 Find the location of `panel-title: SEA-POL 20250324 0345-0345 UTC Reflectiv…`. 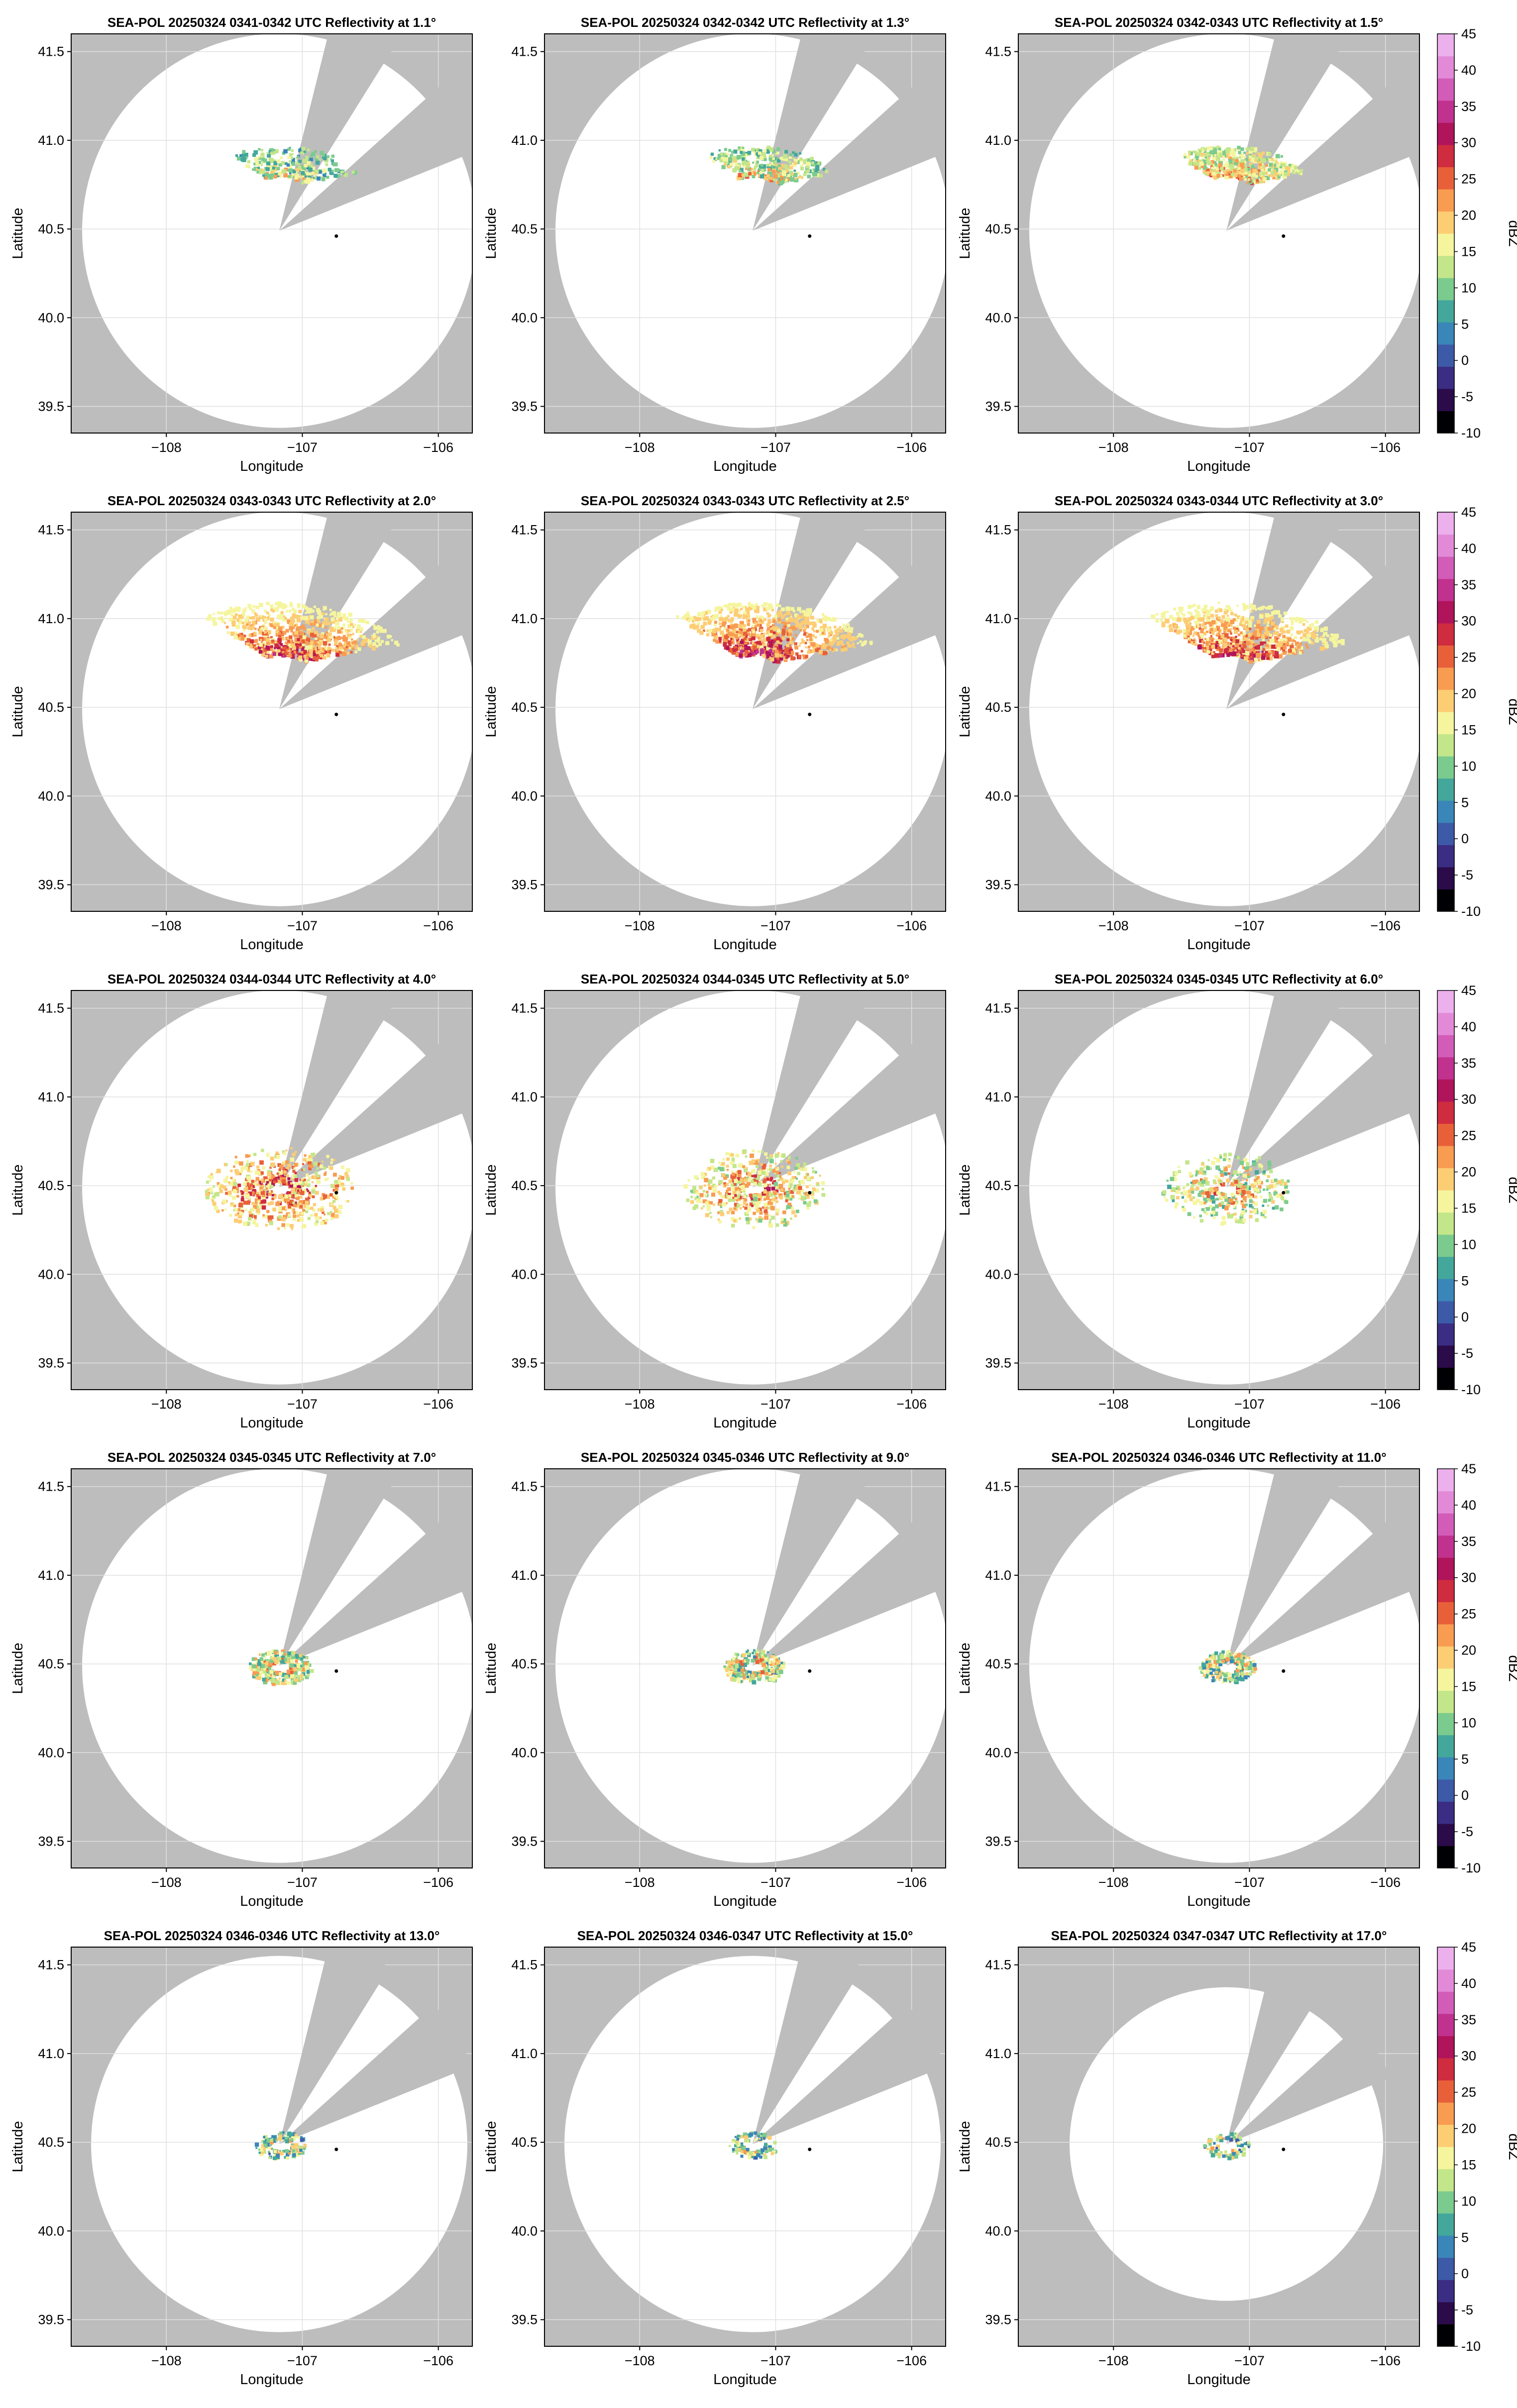

panel-title: SEA-POL 20250324 0345-0345 UTC Reflectiv… is located at coordinates (1219, 979).